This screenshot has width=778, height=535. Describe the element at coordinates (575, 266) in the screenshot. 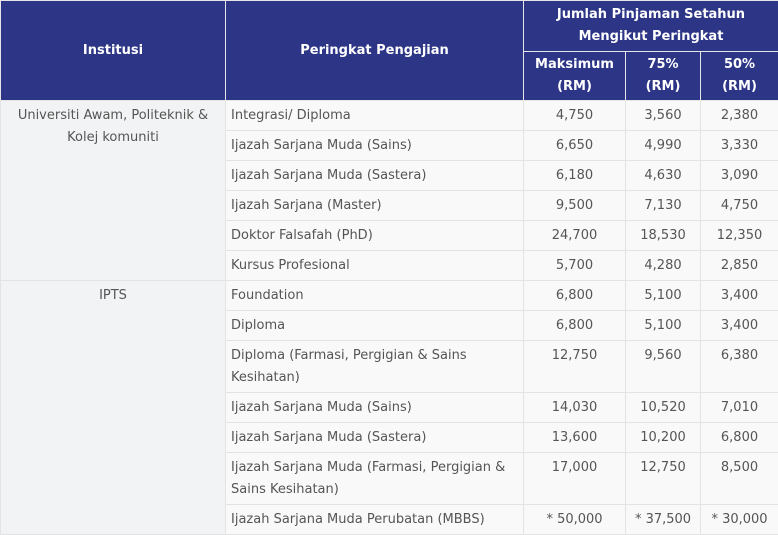

I see `max-cell: 5,700` at that location.